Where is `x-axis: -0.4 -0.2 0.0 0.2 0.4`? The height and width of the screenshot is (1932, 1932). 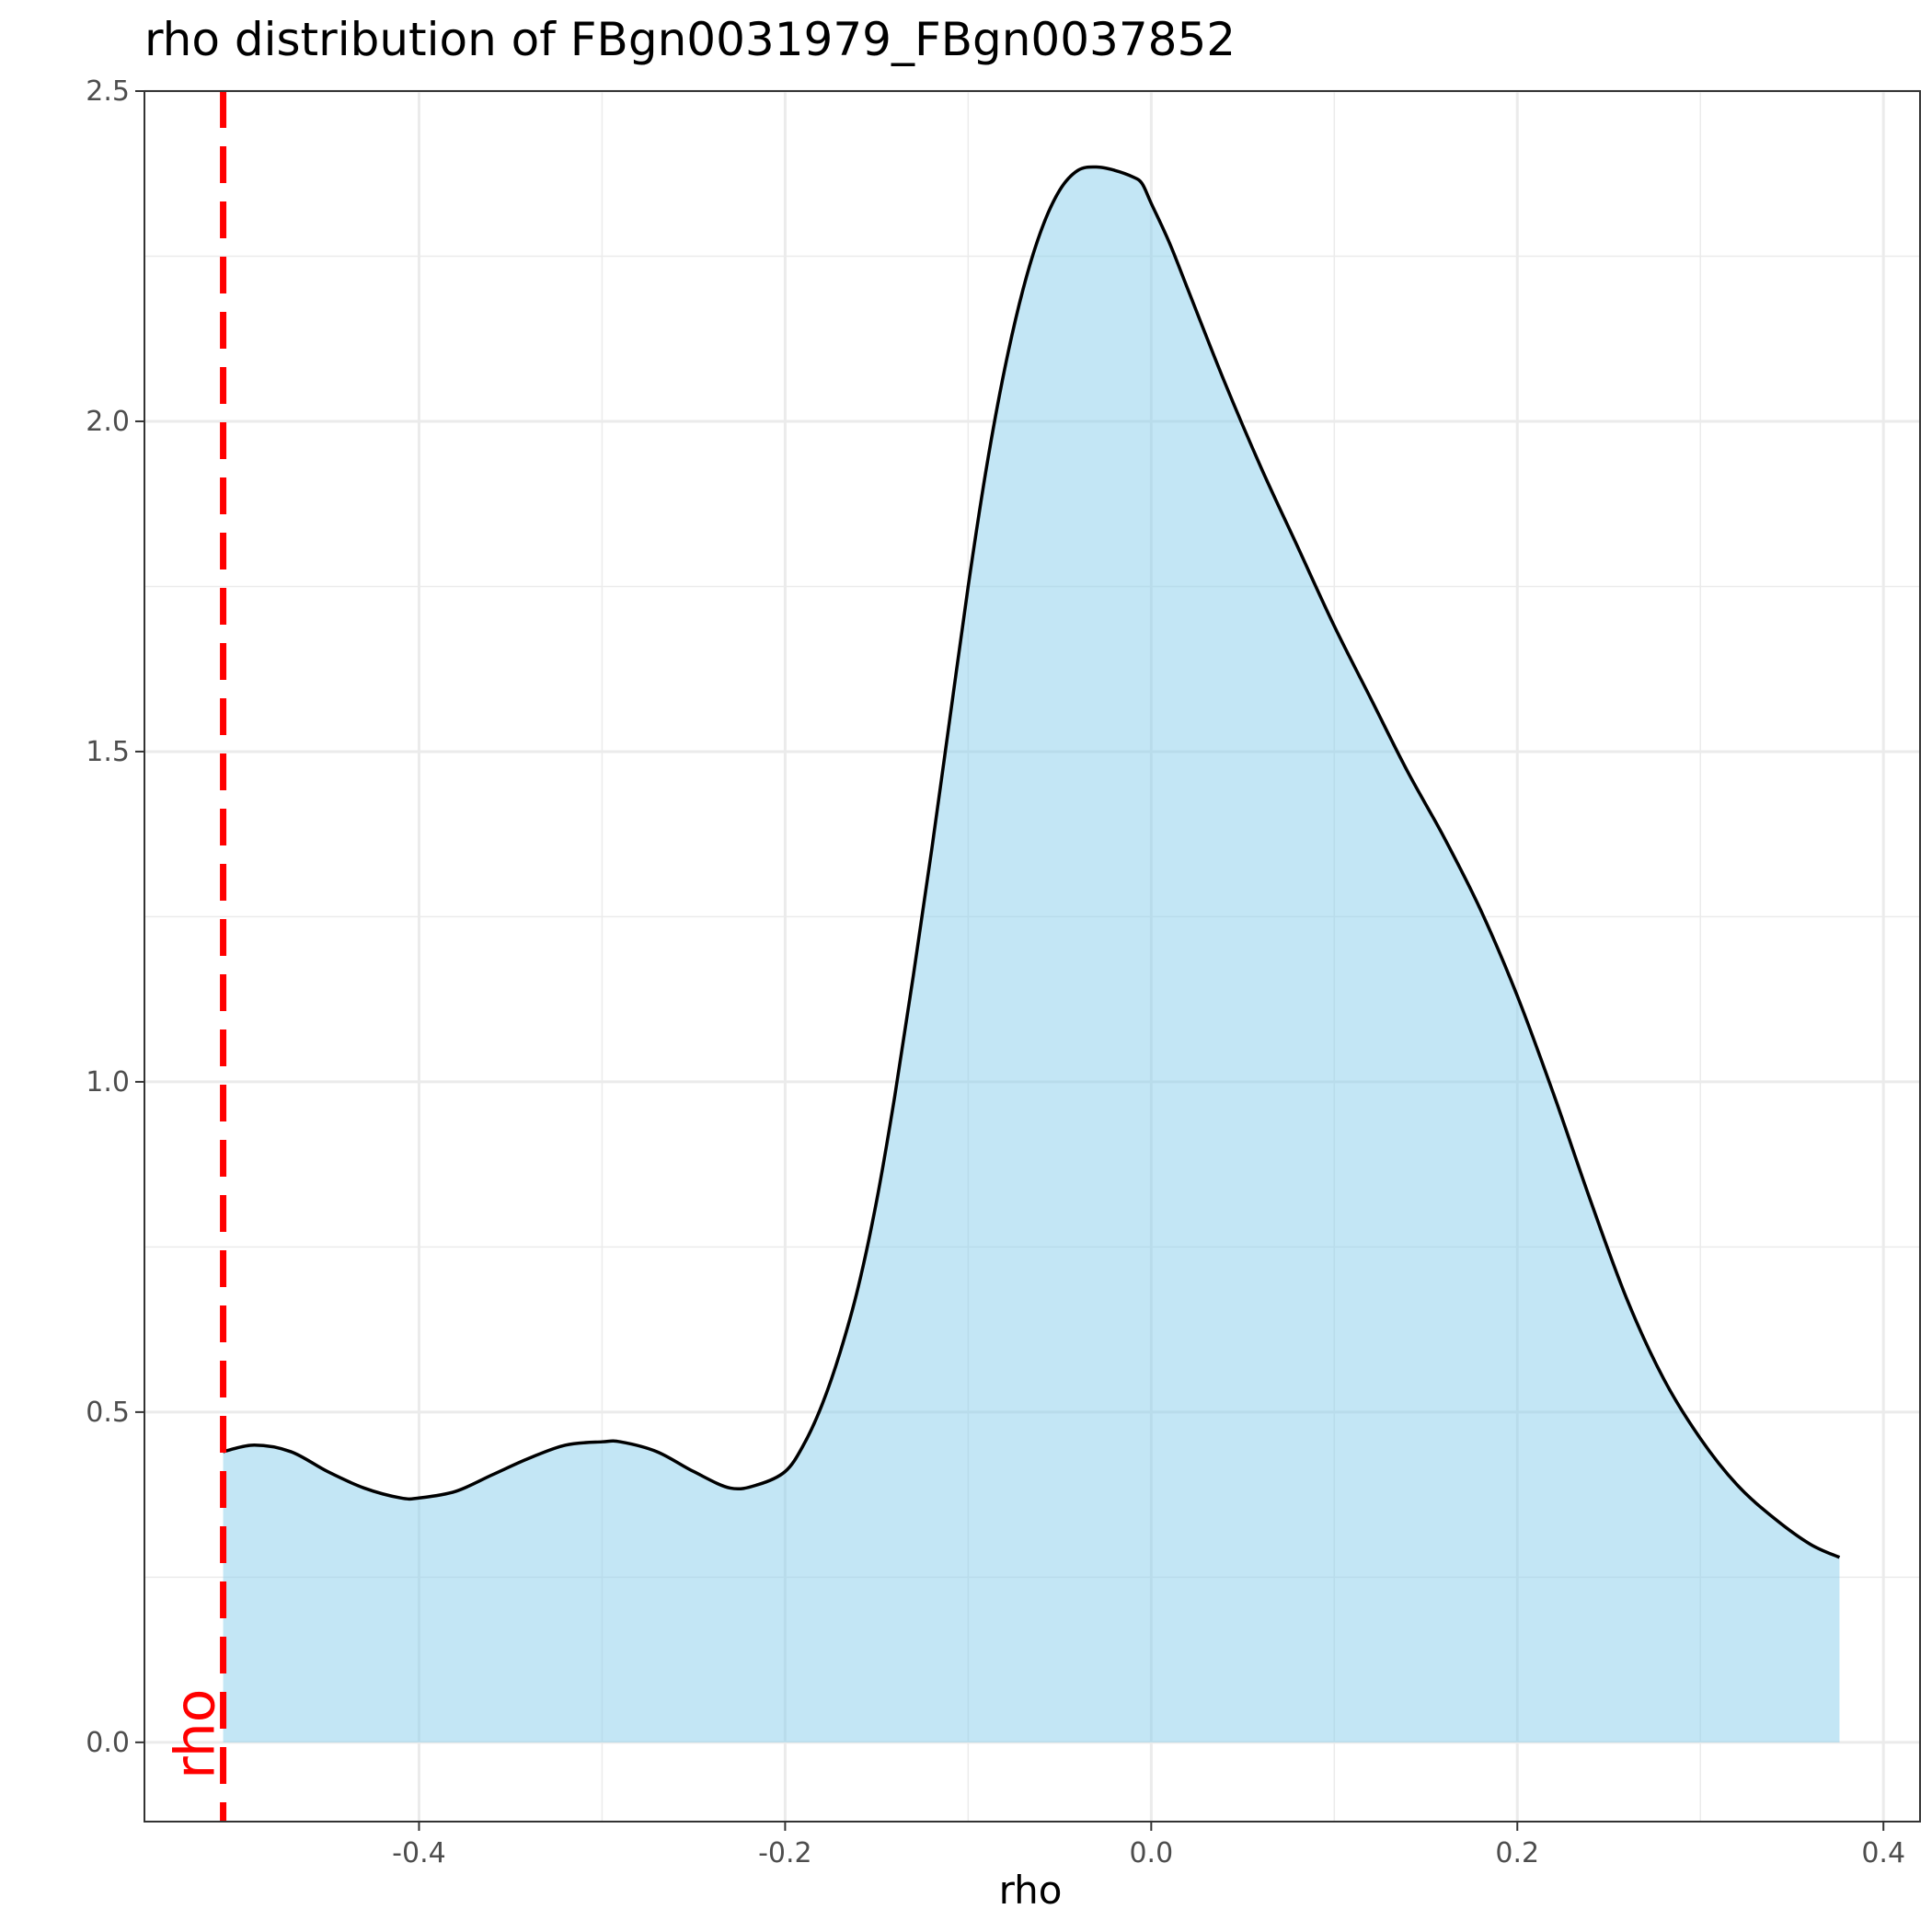 x-axis: -0.4 -0.2 0.0 0.2 0.4 is located at coordinates (1148, 1845).